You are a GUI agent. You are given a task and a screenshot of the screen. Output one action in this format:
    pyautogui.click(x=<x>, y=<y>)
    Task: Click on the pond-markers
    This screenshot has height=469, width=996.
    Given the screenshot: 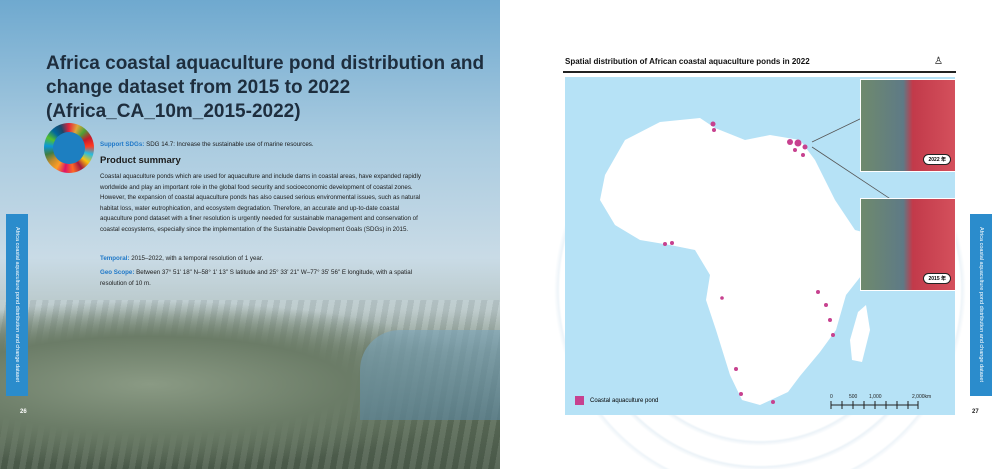 What is the action you would take?
    pyautogui.click(x=749, y=262)
    